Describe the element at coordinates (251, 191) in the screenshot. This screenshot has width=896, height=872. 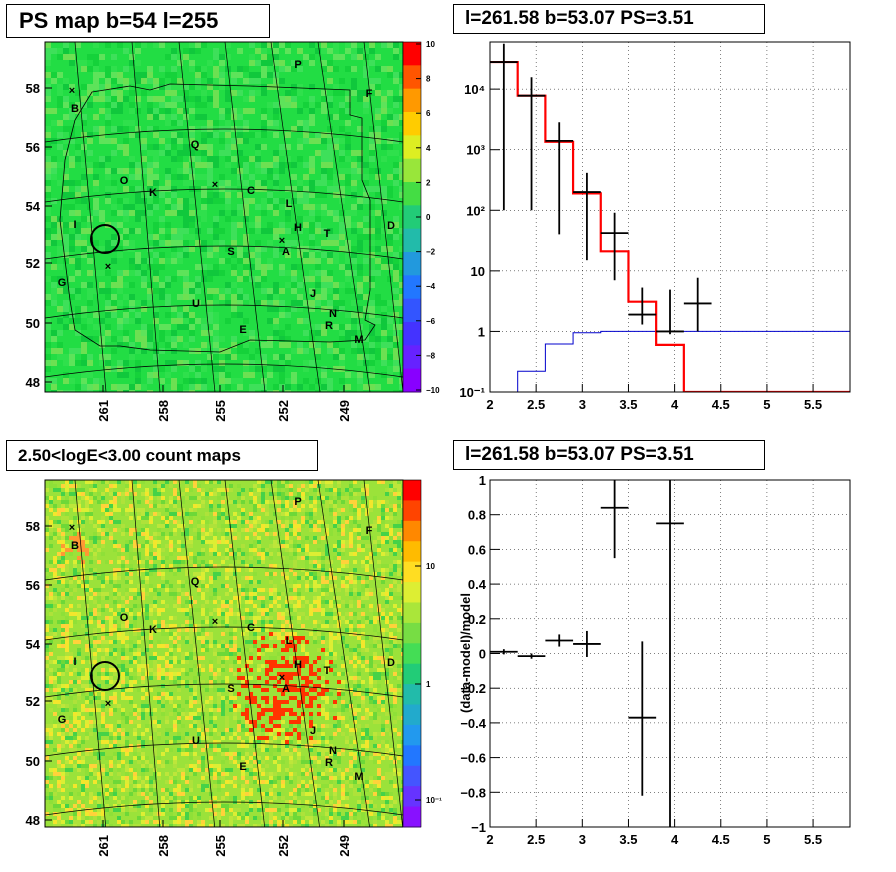
I see `source-label-C: C` at that location.